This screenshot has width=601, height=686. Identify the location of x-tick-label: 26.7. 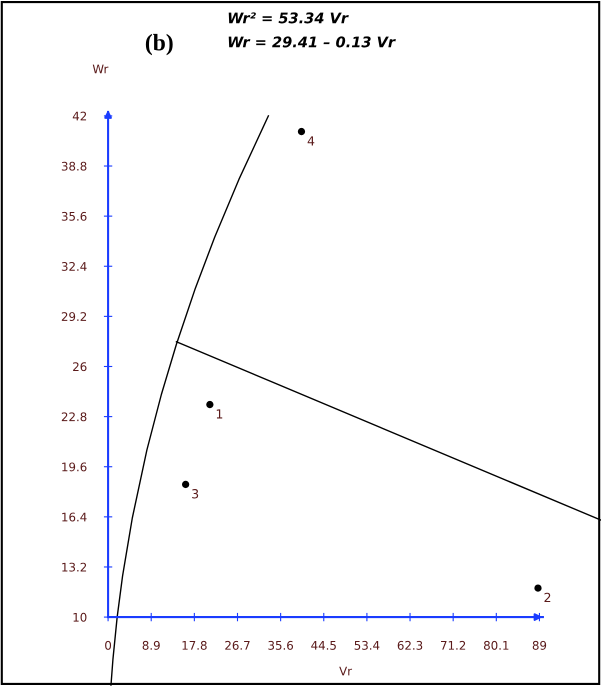
(237, 645).